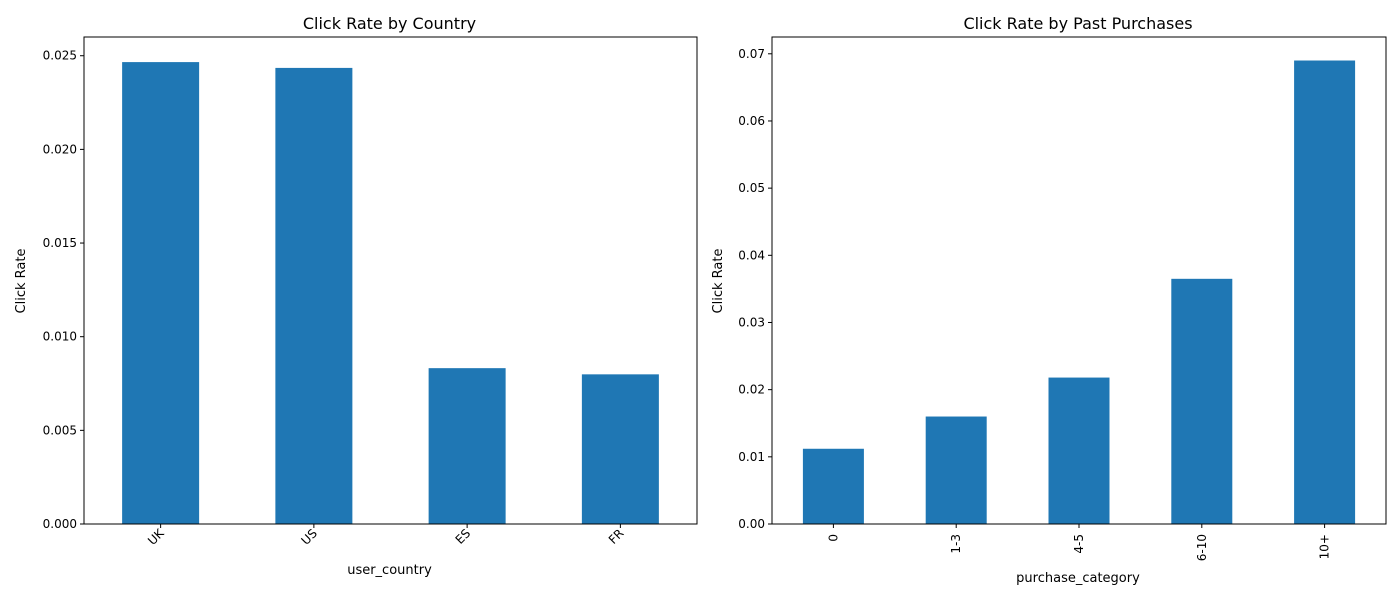 This screenshot has width=1400, height=600. Describe the element at coordinates (751, 457) in the screenshot. I see `y-tick-label: 0.01` at that location.